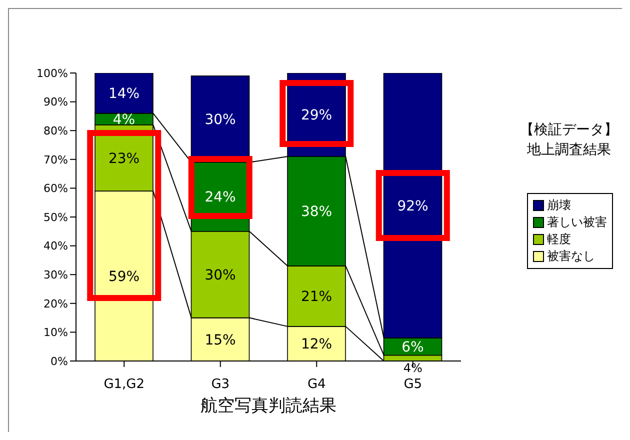 This screenshot has width=630, height=440. What do you see at coordinates (220, 384) in the screenshot?
I see `x-tick-label: G3` at bounding box center [220, 384].